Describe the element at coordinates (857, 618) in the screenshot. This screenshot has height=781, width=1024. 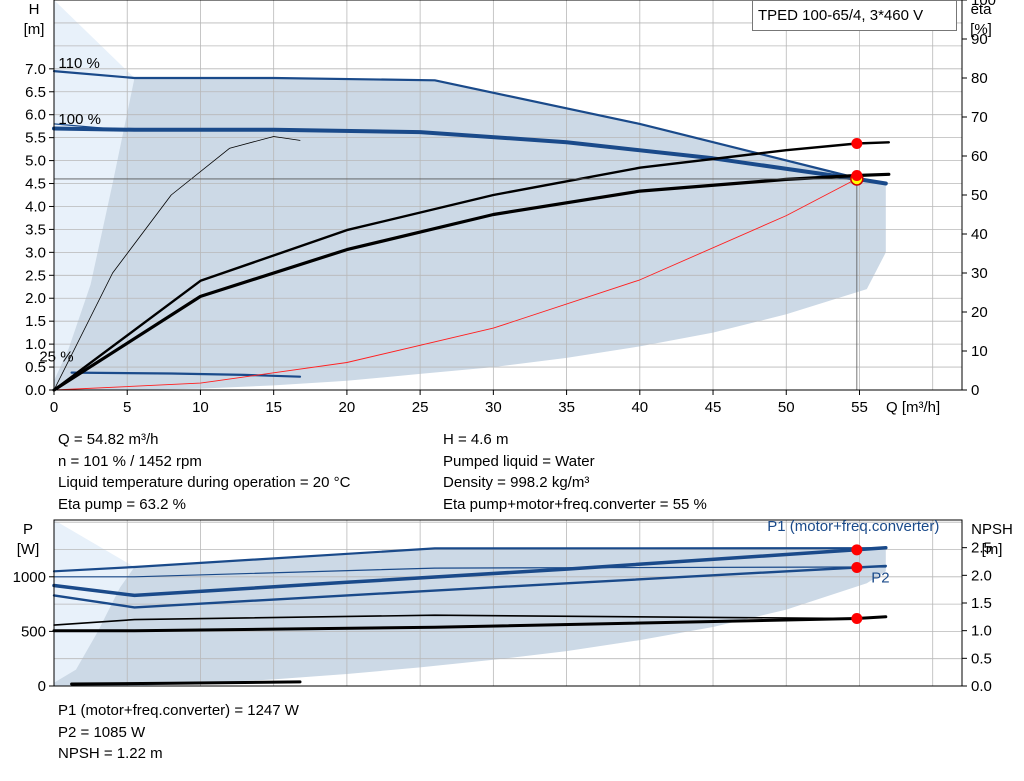
I see `marker-npsh-point` at that location.